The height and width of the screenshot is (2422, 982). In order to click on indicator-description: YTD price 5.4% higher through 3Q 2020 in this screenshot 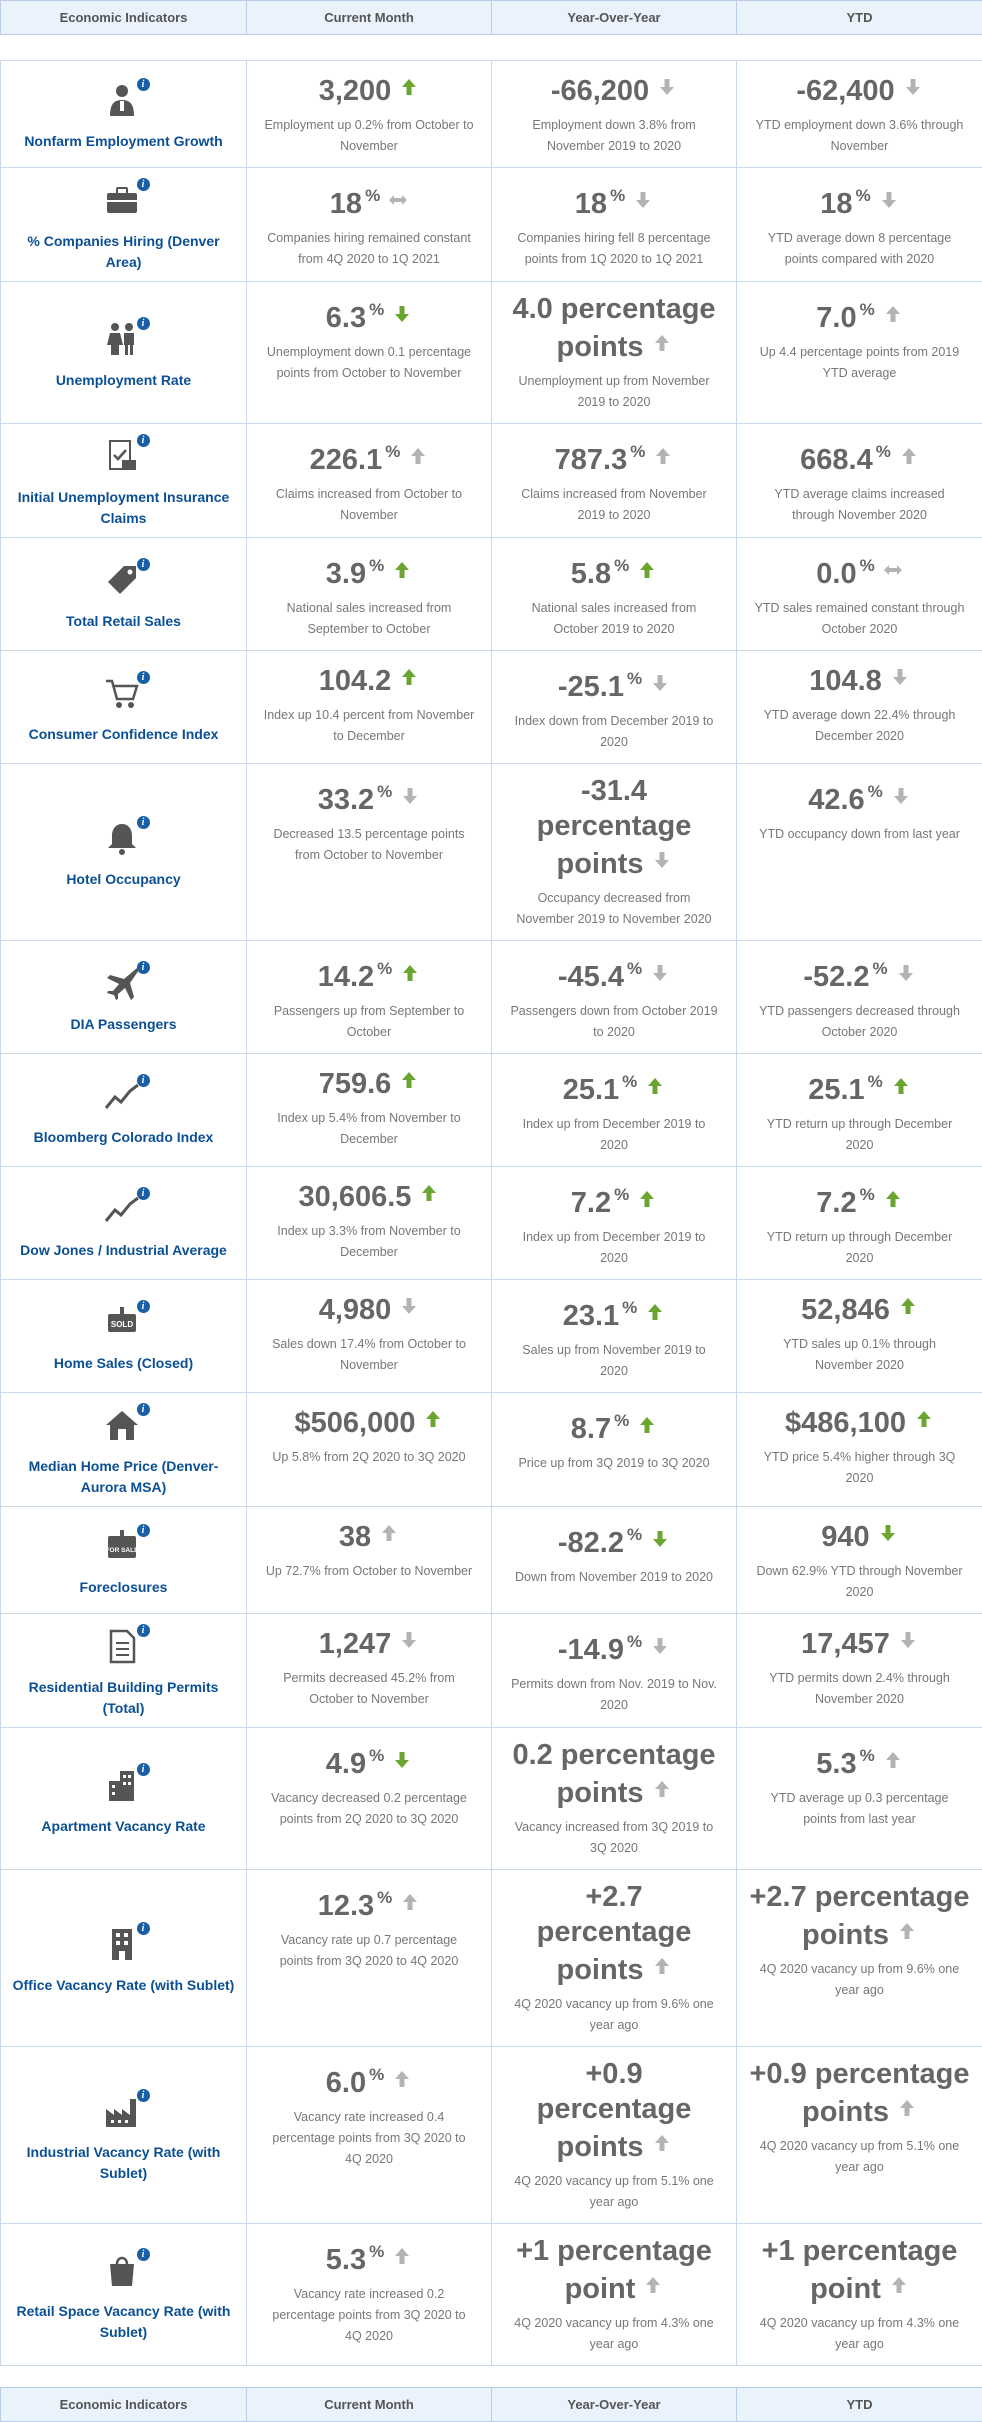, I will do `click(859, 1468)`.